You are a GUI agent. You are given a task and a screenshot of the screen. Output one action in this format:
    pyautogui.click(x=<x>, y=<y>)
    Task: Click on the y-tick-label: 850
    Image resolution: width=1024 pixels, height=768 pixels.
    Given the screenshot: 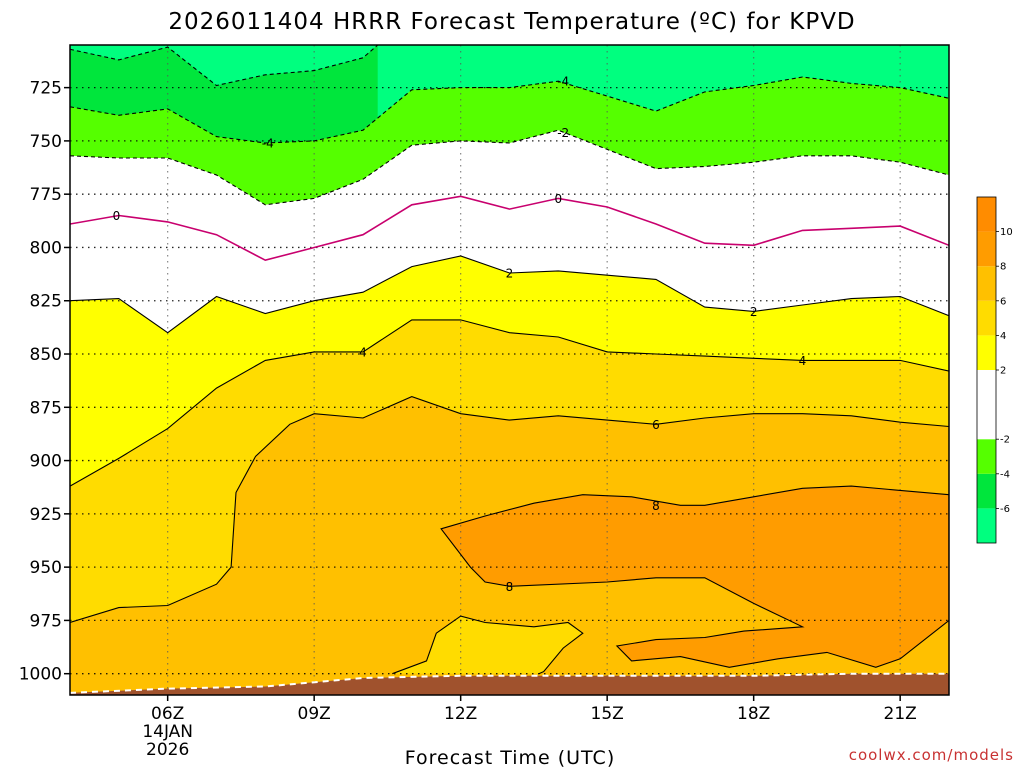 What is the action you would take?
    pyautogui.click(x=46, y=355)
    